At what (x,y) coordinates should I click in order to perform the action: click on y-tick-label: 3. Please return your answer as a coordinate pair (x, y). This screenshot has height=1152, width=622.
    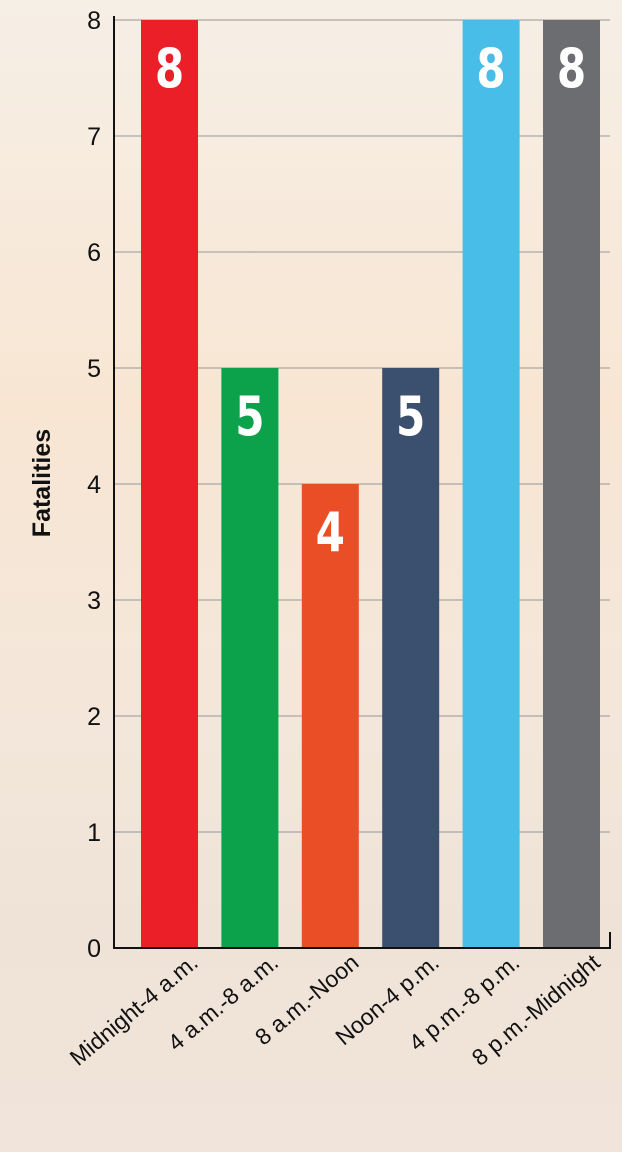
    Looking at the image, I should click on (94, 601).